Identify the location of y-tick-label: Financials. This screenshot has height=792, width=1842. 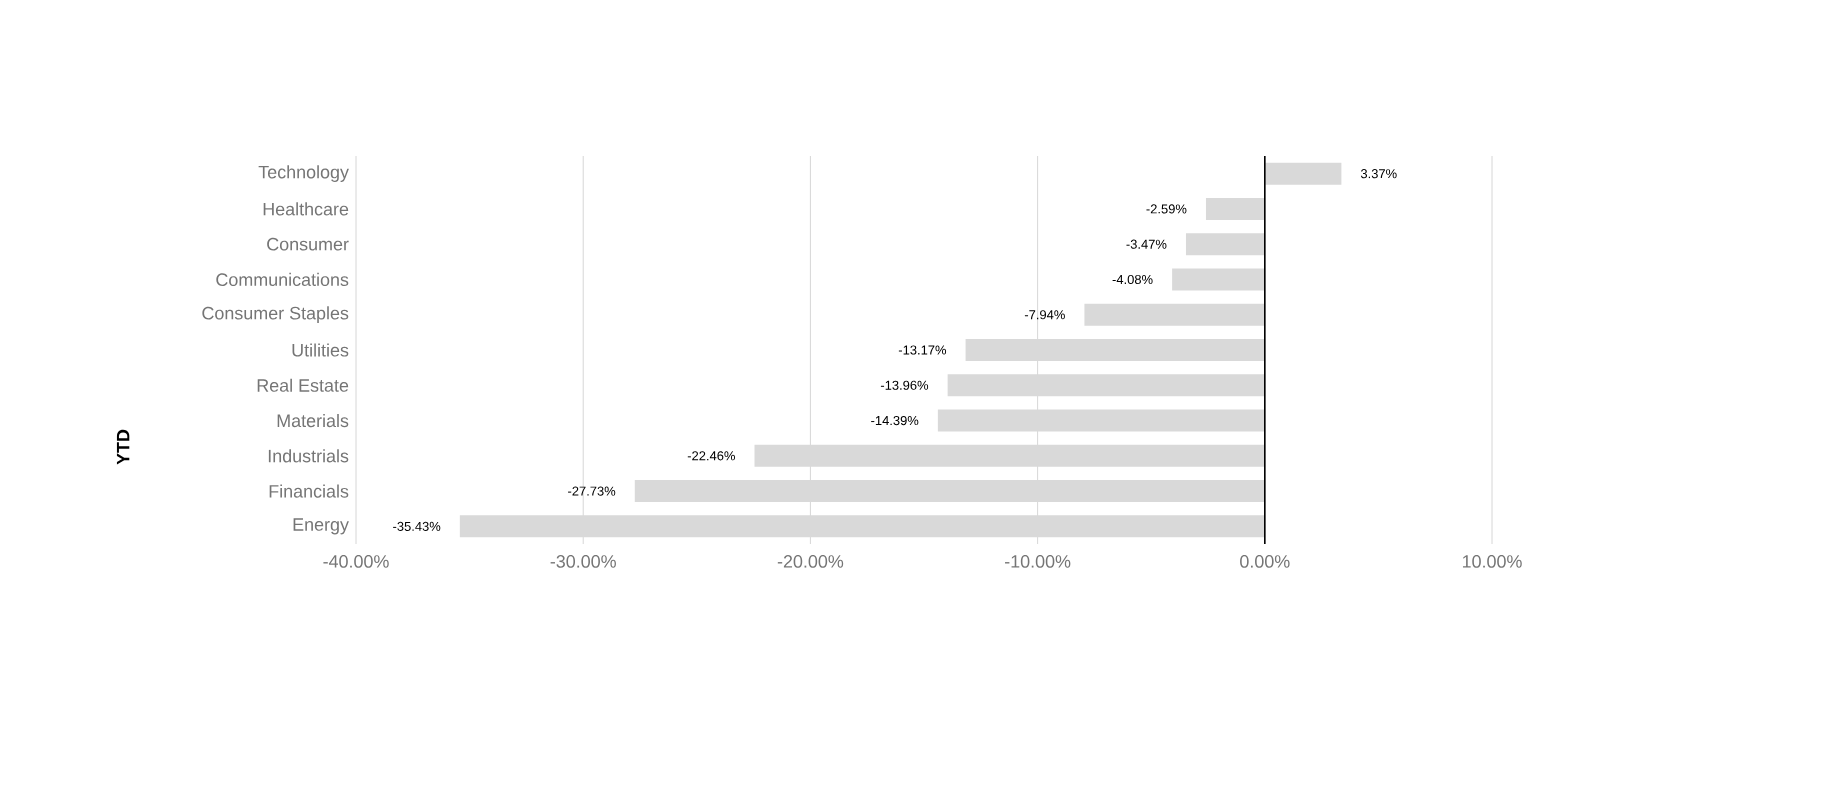
(309, 491).